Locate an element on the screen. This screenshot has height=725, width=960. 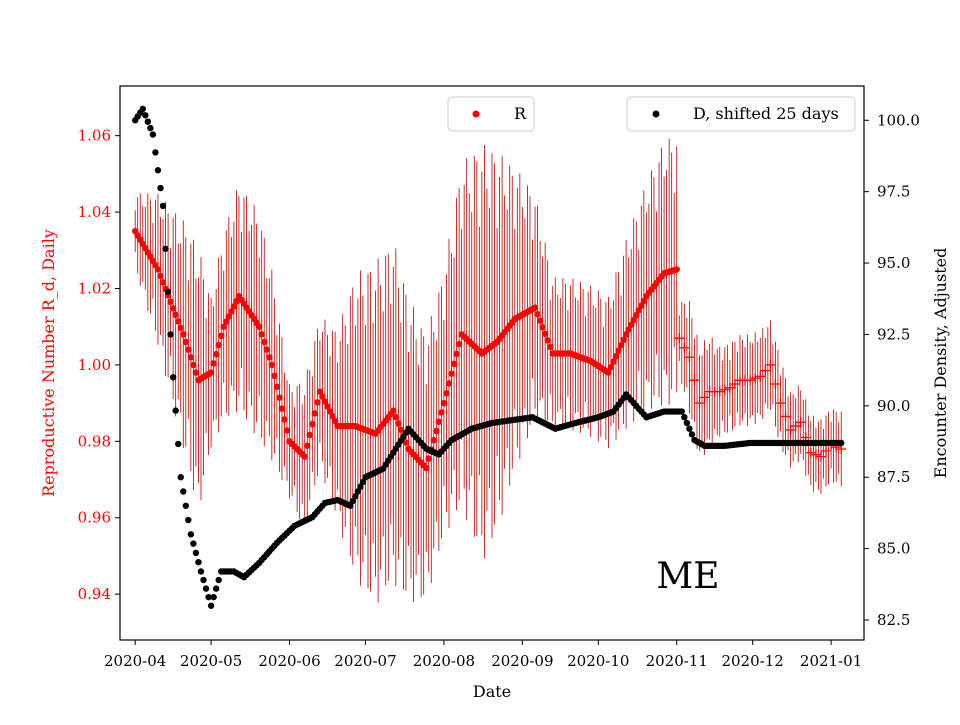
x-tick-label: 2020-10 is located at coordinates (598, 661).